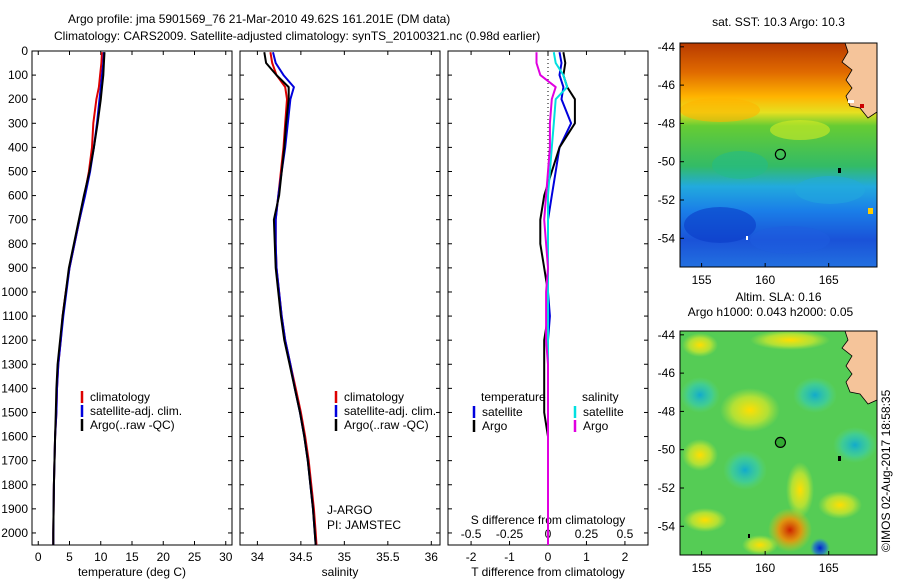  What do you see at coordinates (747, 238) in the screenshot?
I see `sst-gap` at bounding box center [747, 238].